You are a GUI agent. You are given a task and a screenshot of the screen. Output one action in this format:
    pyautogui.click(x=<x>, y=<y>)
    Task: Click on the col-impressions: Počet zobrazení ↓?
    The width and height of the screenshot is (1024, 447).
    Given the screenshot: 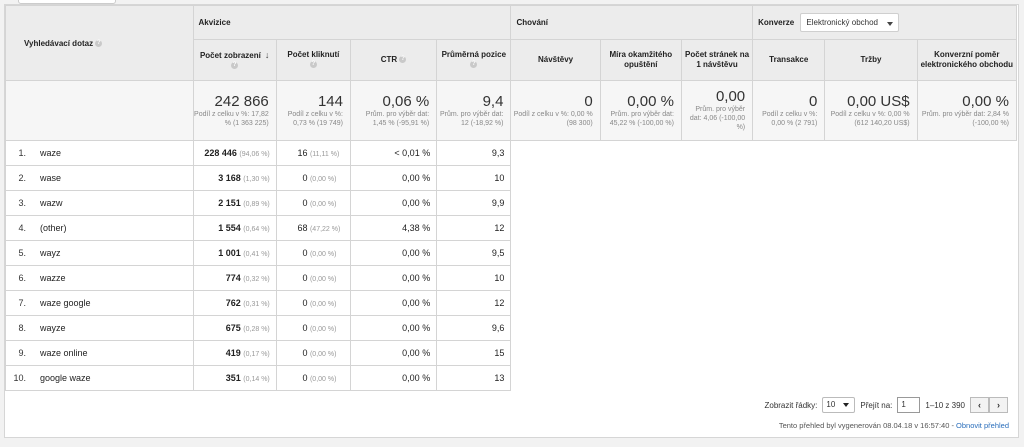 What is the action you would take?
    pyautogui.click(x=234, y=60)
    